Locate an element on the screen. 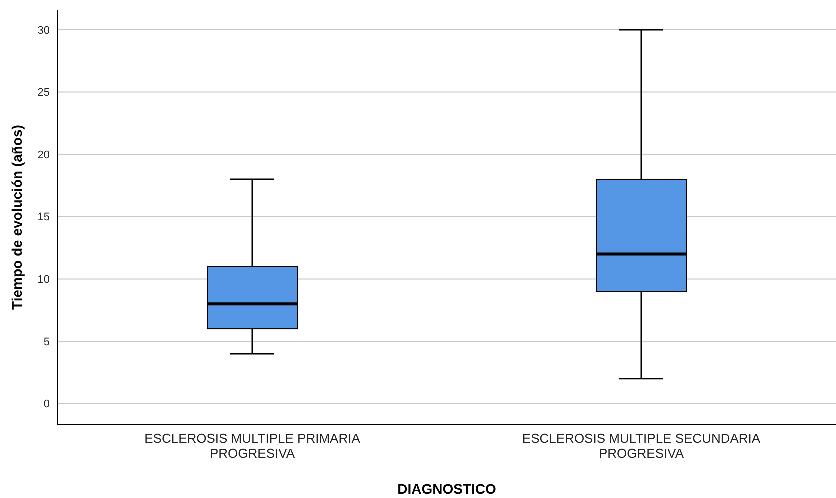  x-axis-title: DIAGNOSTICO is located at coordinates (447, 489).